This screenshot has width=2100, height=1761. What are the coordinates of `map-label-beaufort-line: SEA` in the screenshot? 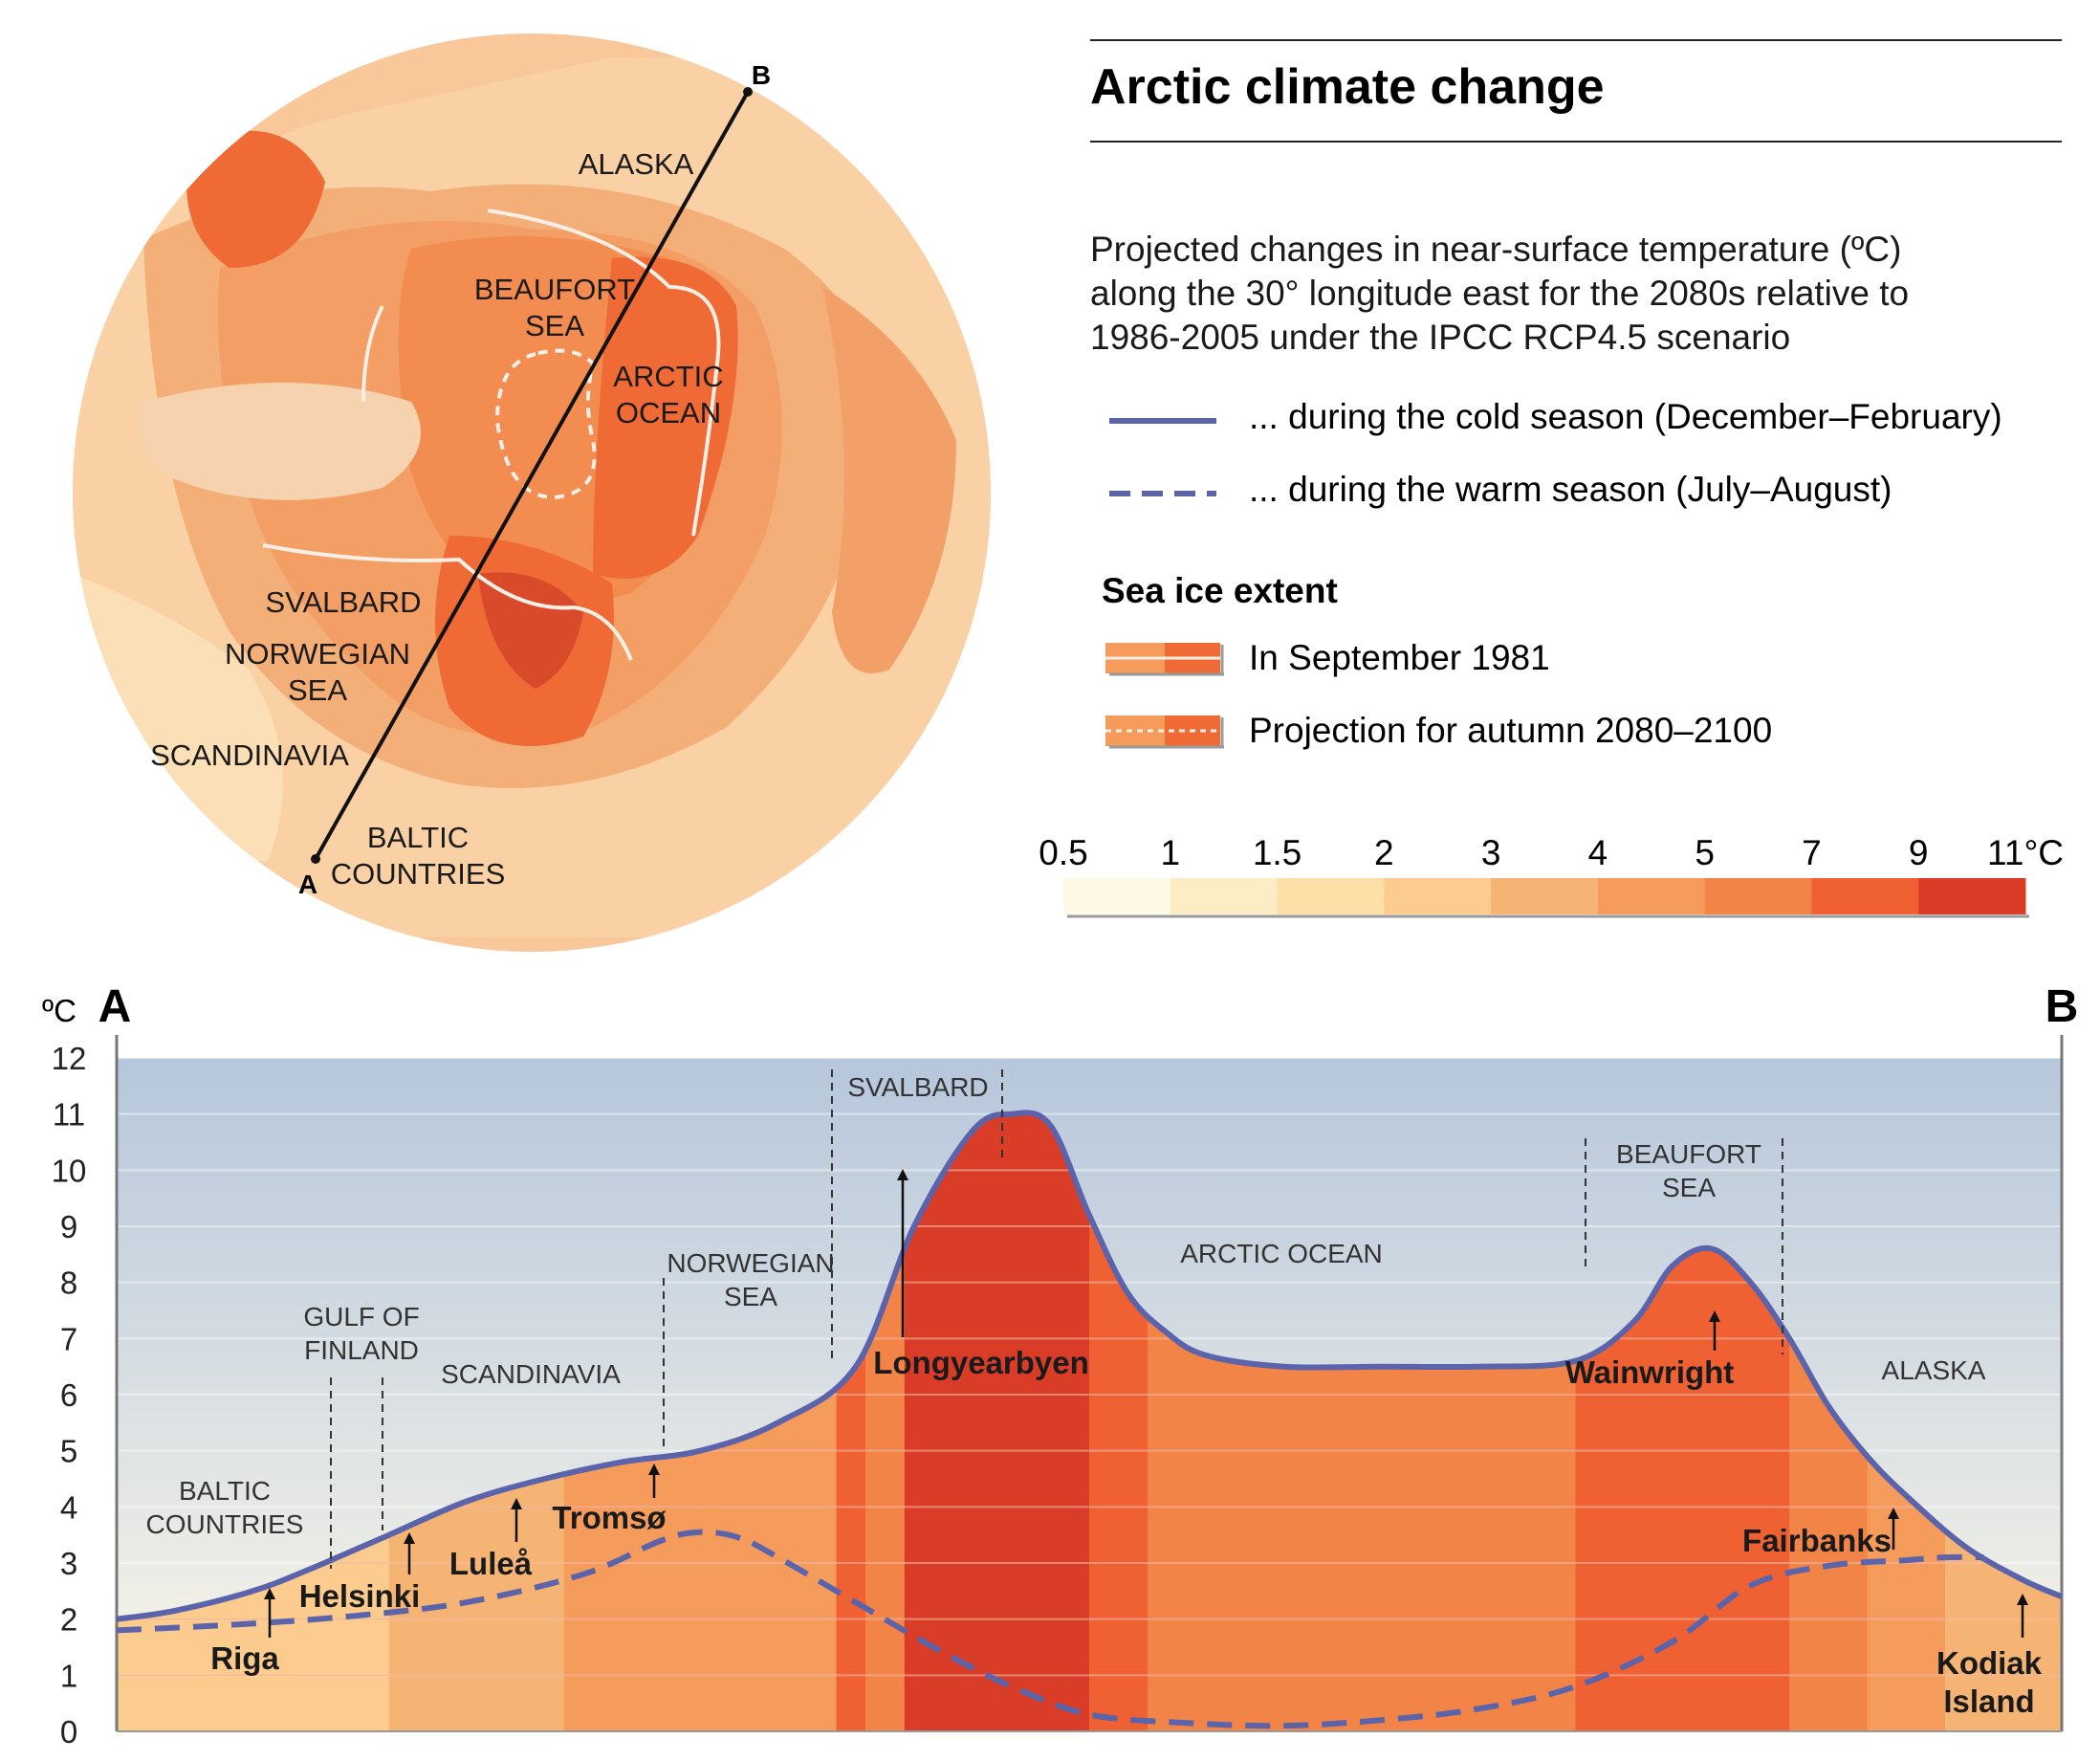 It's located at (555, 326).